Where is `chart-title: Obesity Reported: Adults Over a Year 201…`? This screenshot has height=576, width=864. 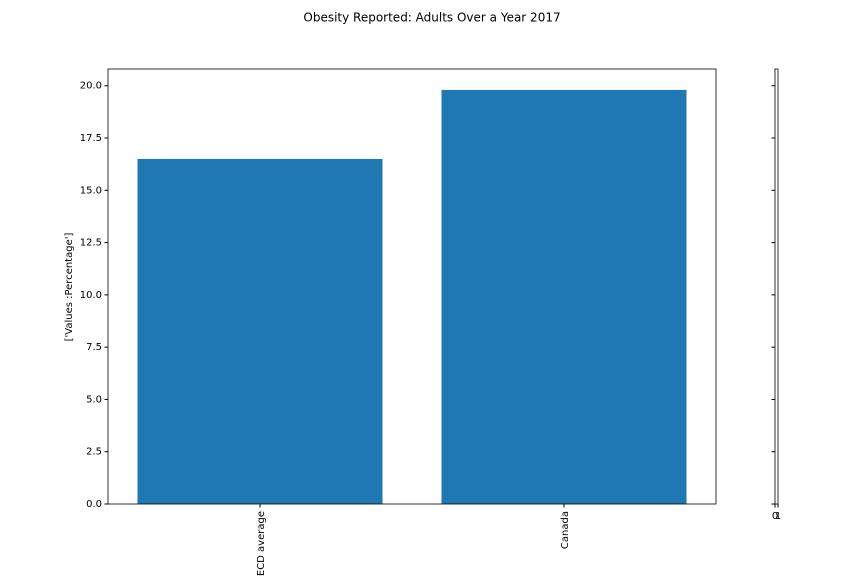
chart-title: Obesity Reported: Adults Over a Year 201… is located at coordinates (431, 18).